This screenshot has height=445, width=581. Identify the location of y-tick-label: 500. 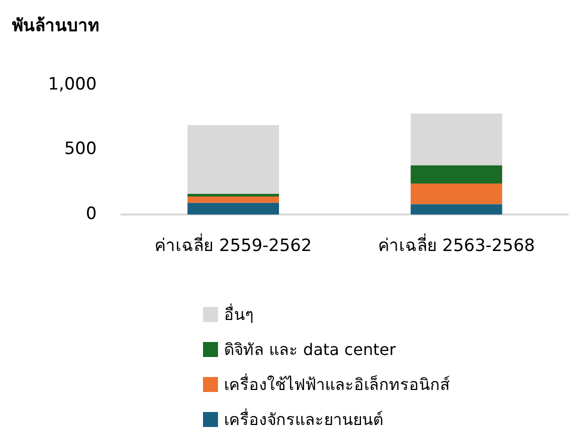
(80, 149).